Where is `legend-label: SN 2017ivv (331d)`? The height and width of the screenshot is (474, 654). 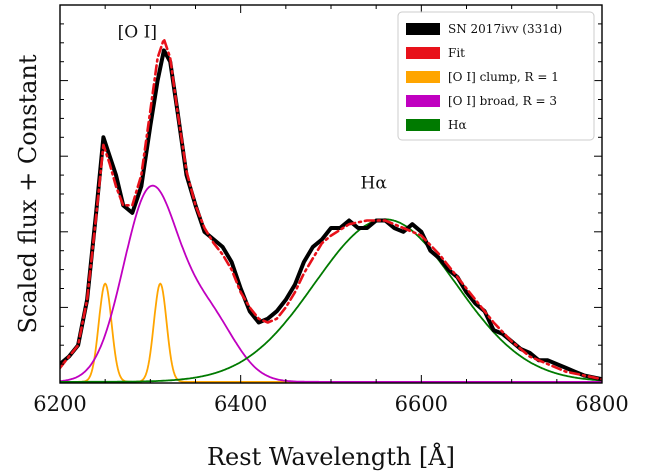
legend-label: SN 2017ivv (331d) is located at coordinates (505, 29).